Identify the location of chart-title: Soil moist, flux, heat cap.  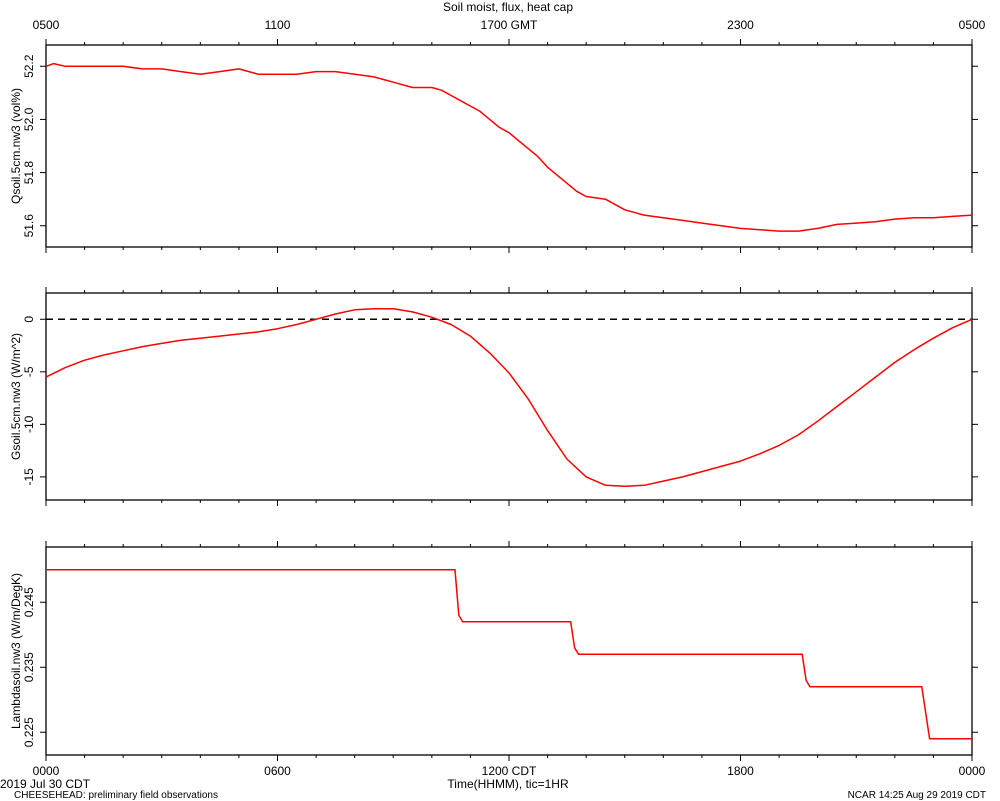
(508, 7).